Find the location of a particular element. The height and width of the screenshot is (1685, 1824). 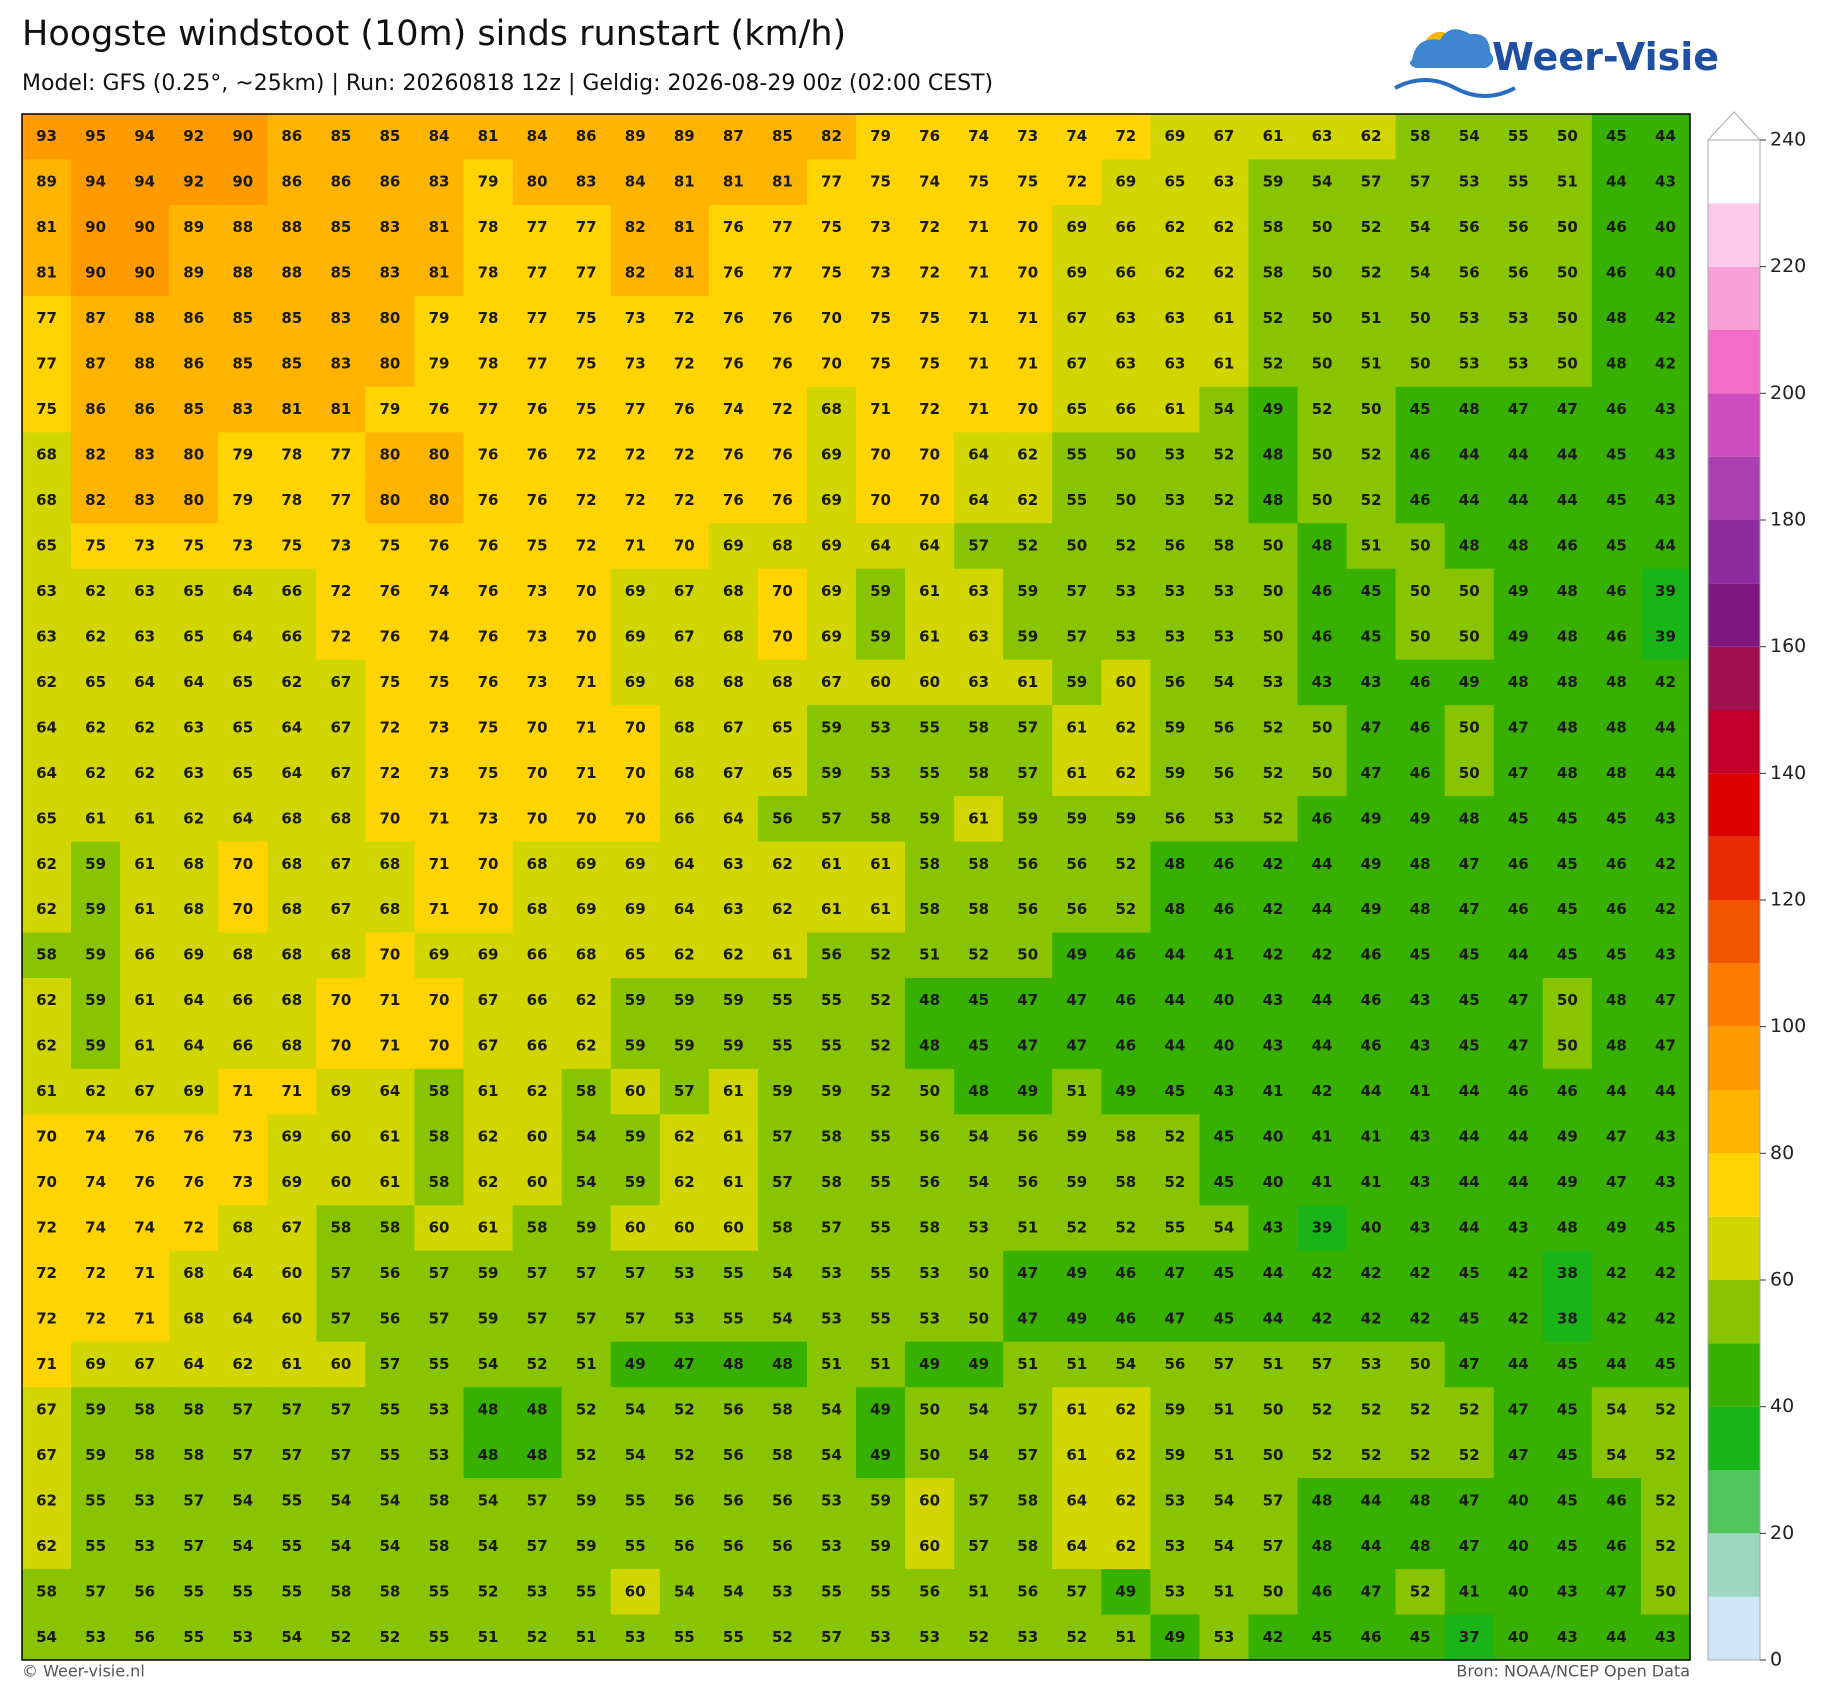

cell-value: 72 is located at coordinates (635, 500).